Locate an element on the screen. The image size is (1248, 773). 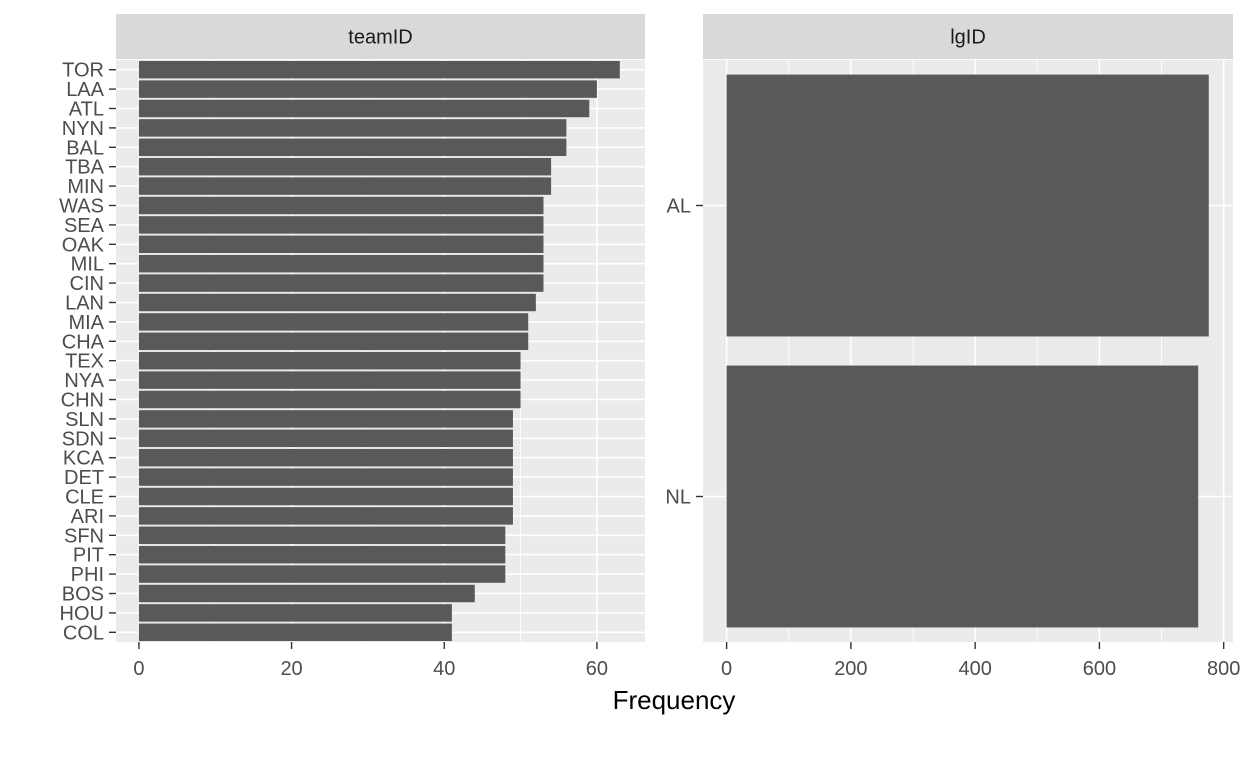
x-tick-label: 400 is located at coordinates (974, 669).